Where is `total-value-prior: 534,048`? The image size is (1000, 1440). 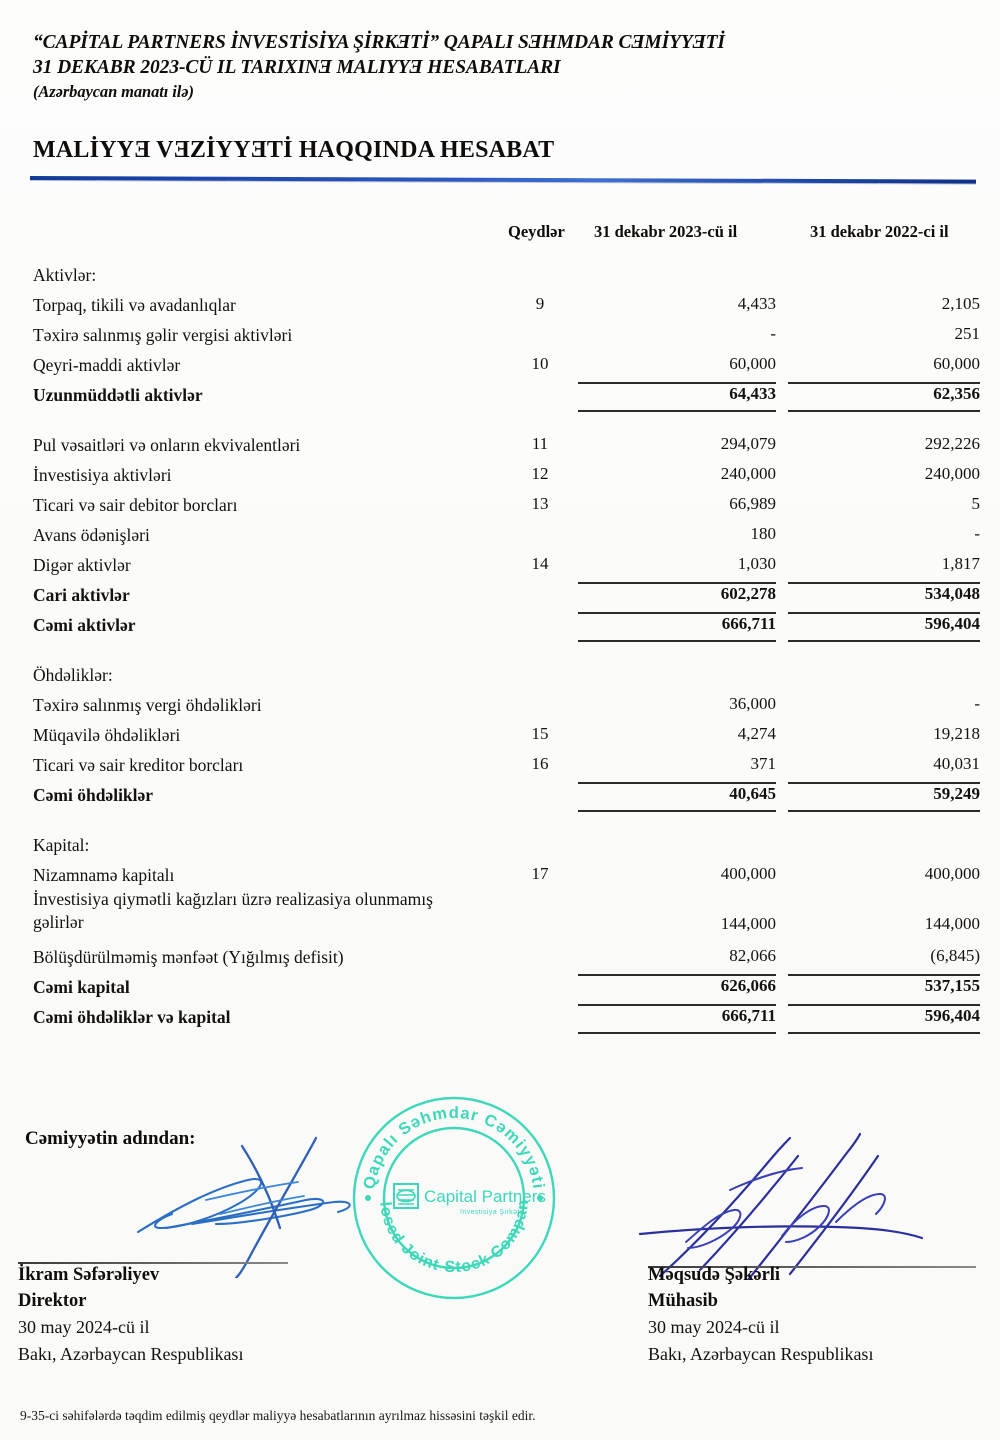 total-value-prior: 534,048 is located at coordinates (952, 593).